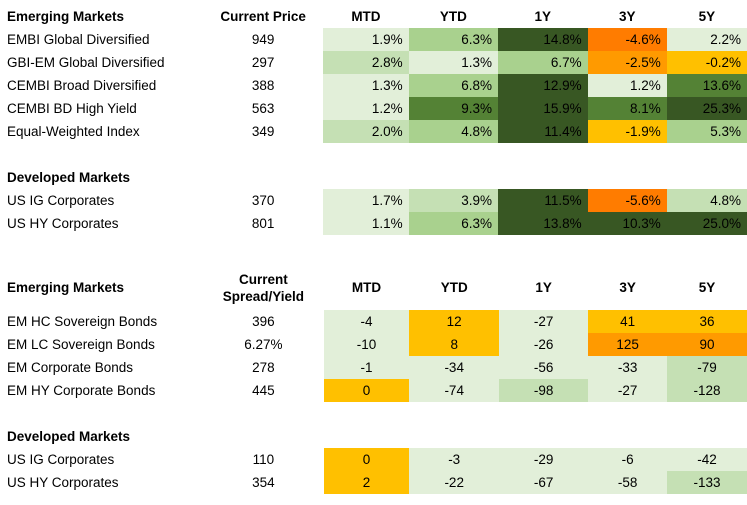  I want to click on value-cell: -74, so click(454, 390).